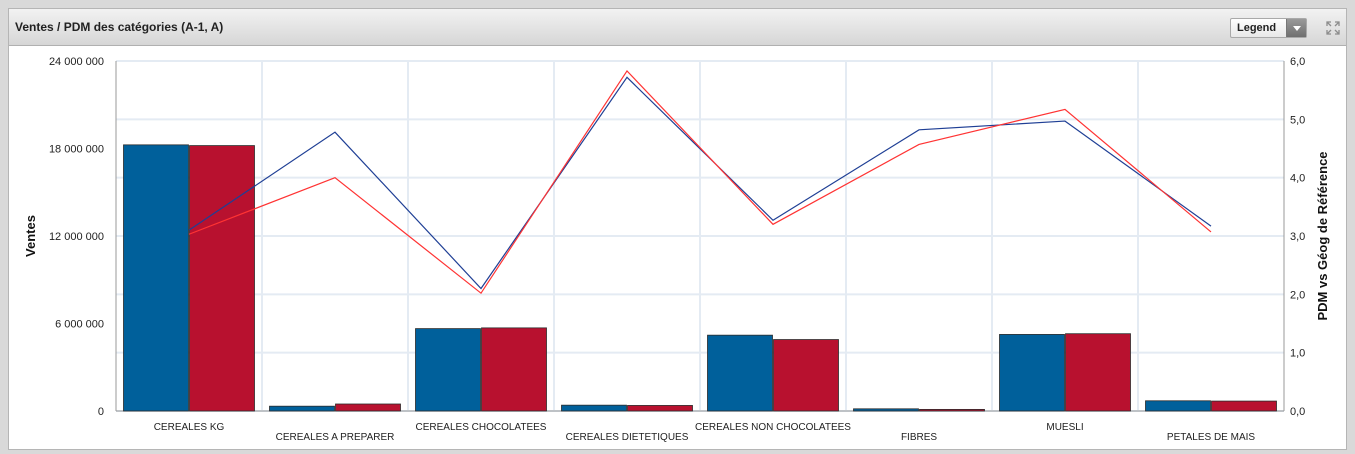  What do you see at coordinates (919, 437) in the screenshot?
I see `x-tick-label: FIBRES` at bounding box center [919, 437].